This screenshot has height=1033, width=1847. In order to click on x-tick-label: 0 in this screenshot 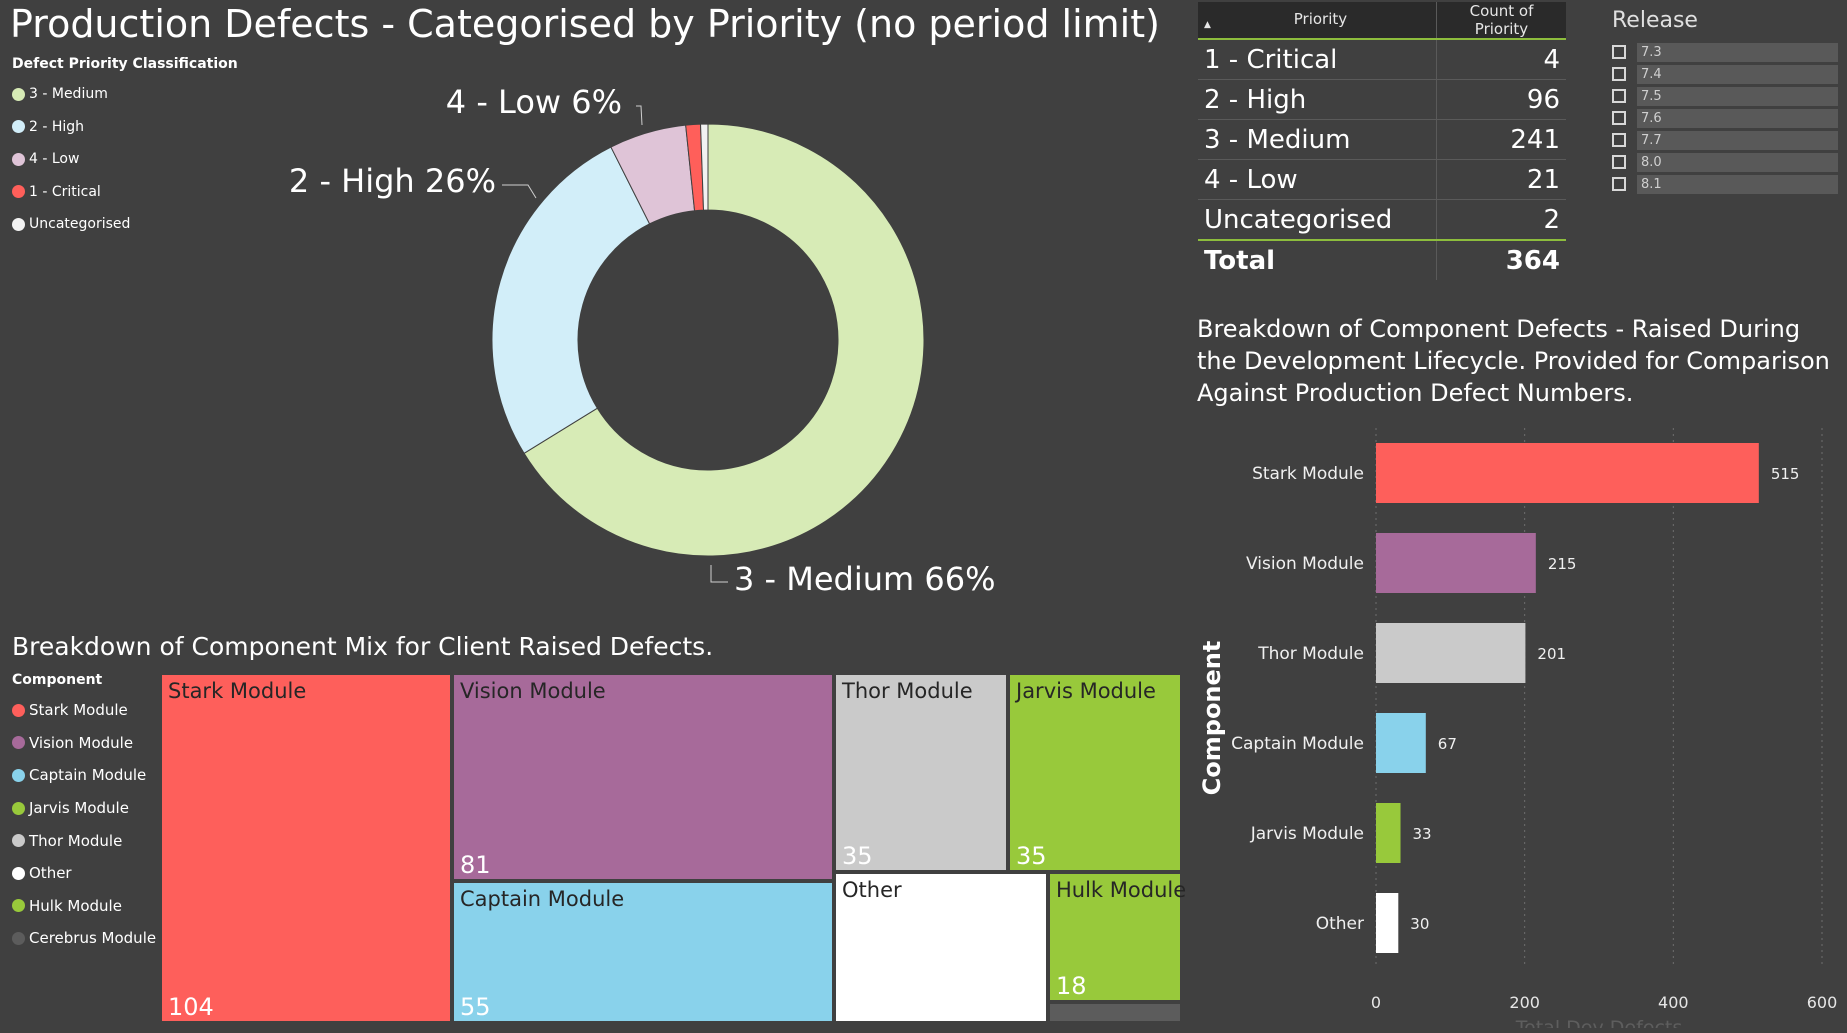, I will do `click(1376, 1002)`.